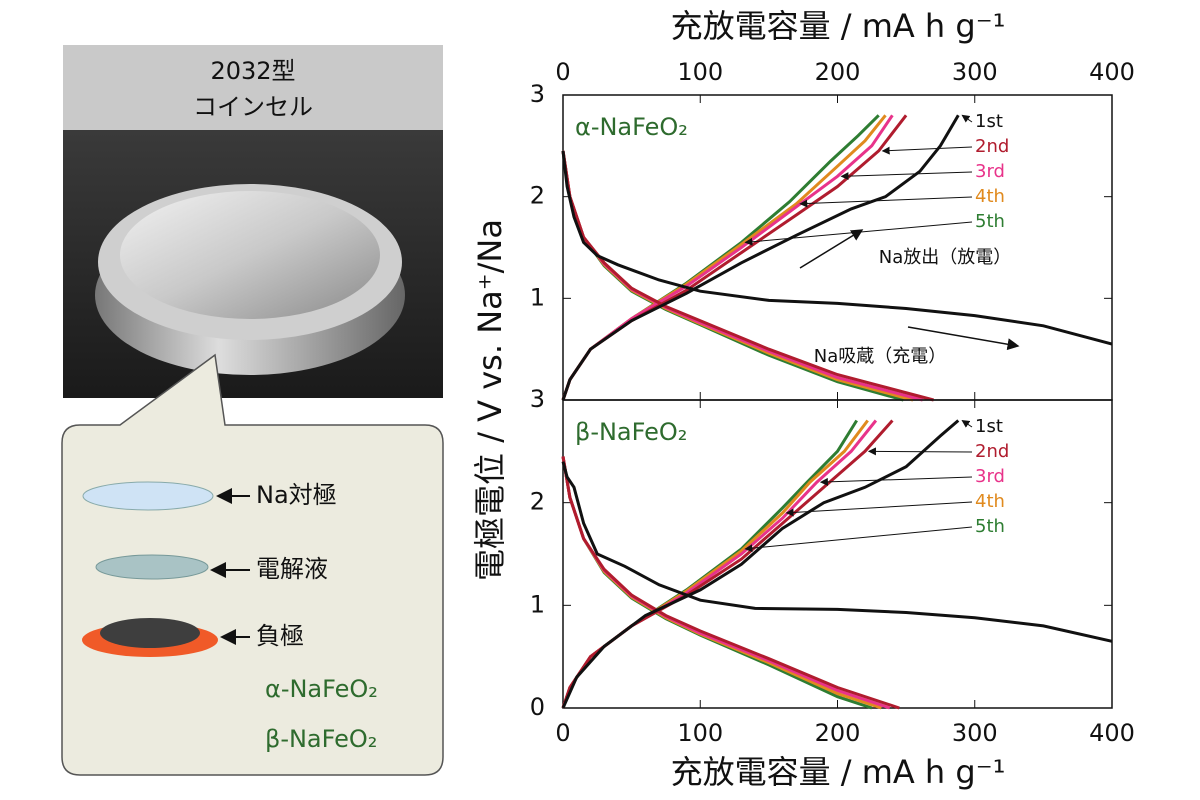 This screenshot has width=1200, height=800. Describe the element at coordinates (945, 257) in the screenshot. I see `annotation: Na放出（放電）` at that location.